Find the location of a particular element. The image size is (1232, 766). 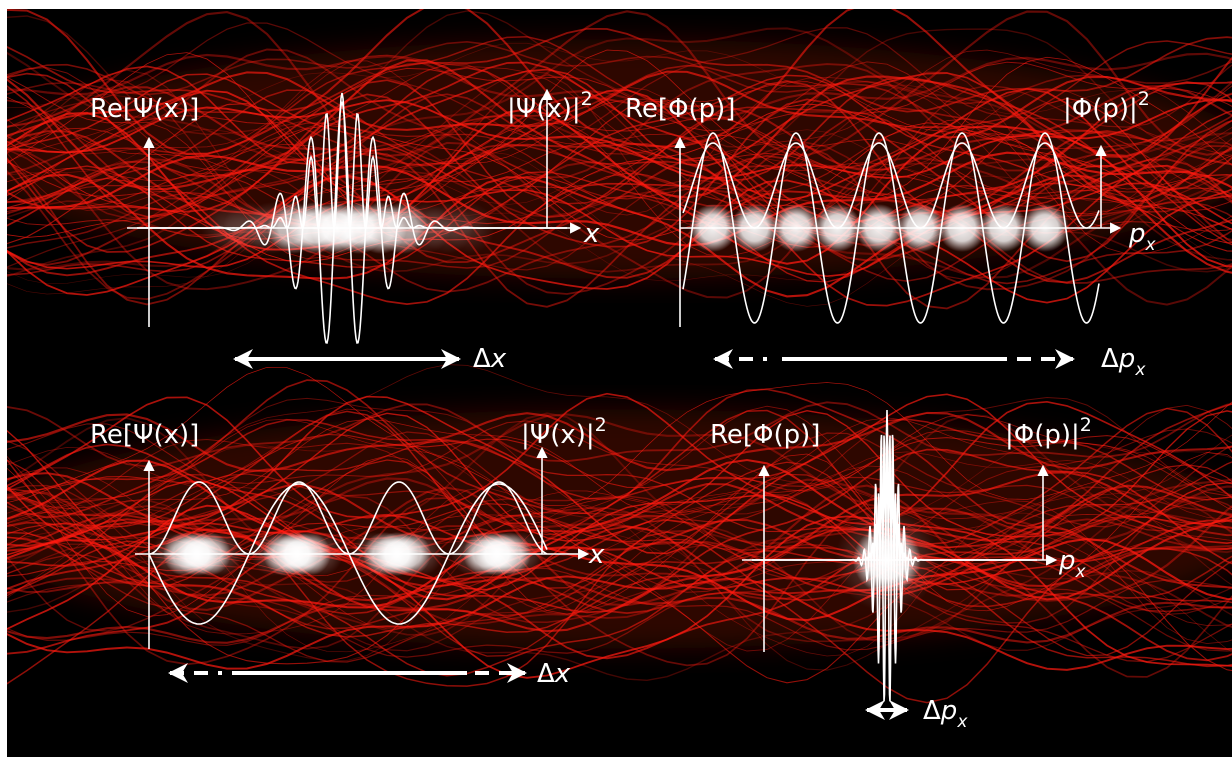

tr-real-curve is located at coordinates (891, 228).